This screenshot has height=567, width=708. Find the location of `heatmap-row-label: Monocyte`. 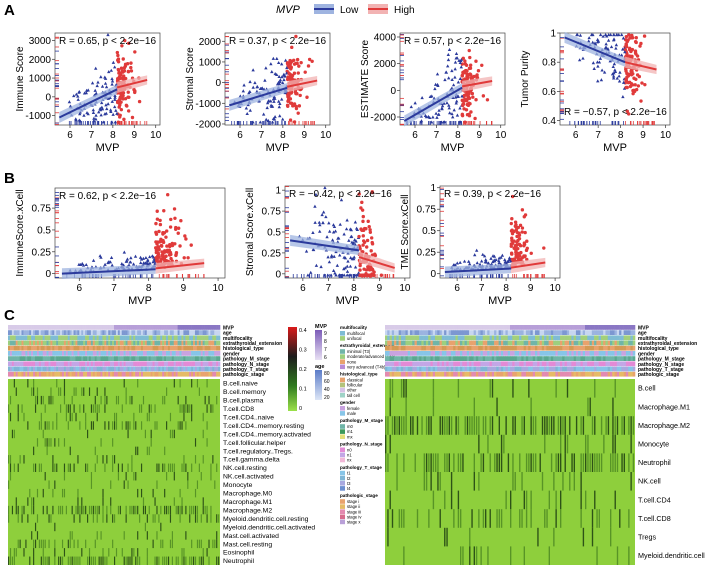

heatmap-row-label: Monocyte is located at coordinates (238, 485).